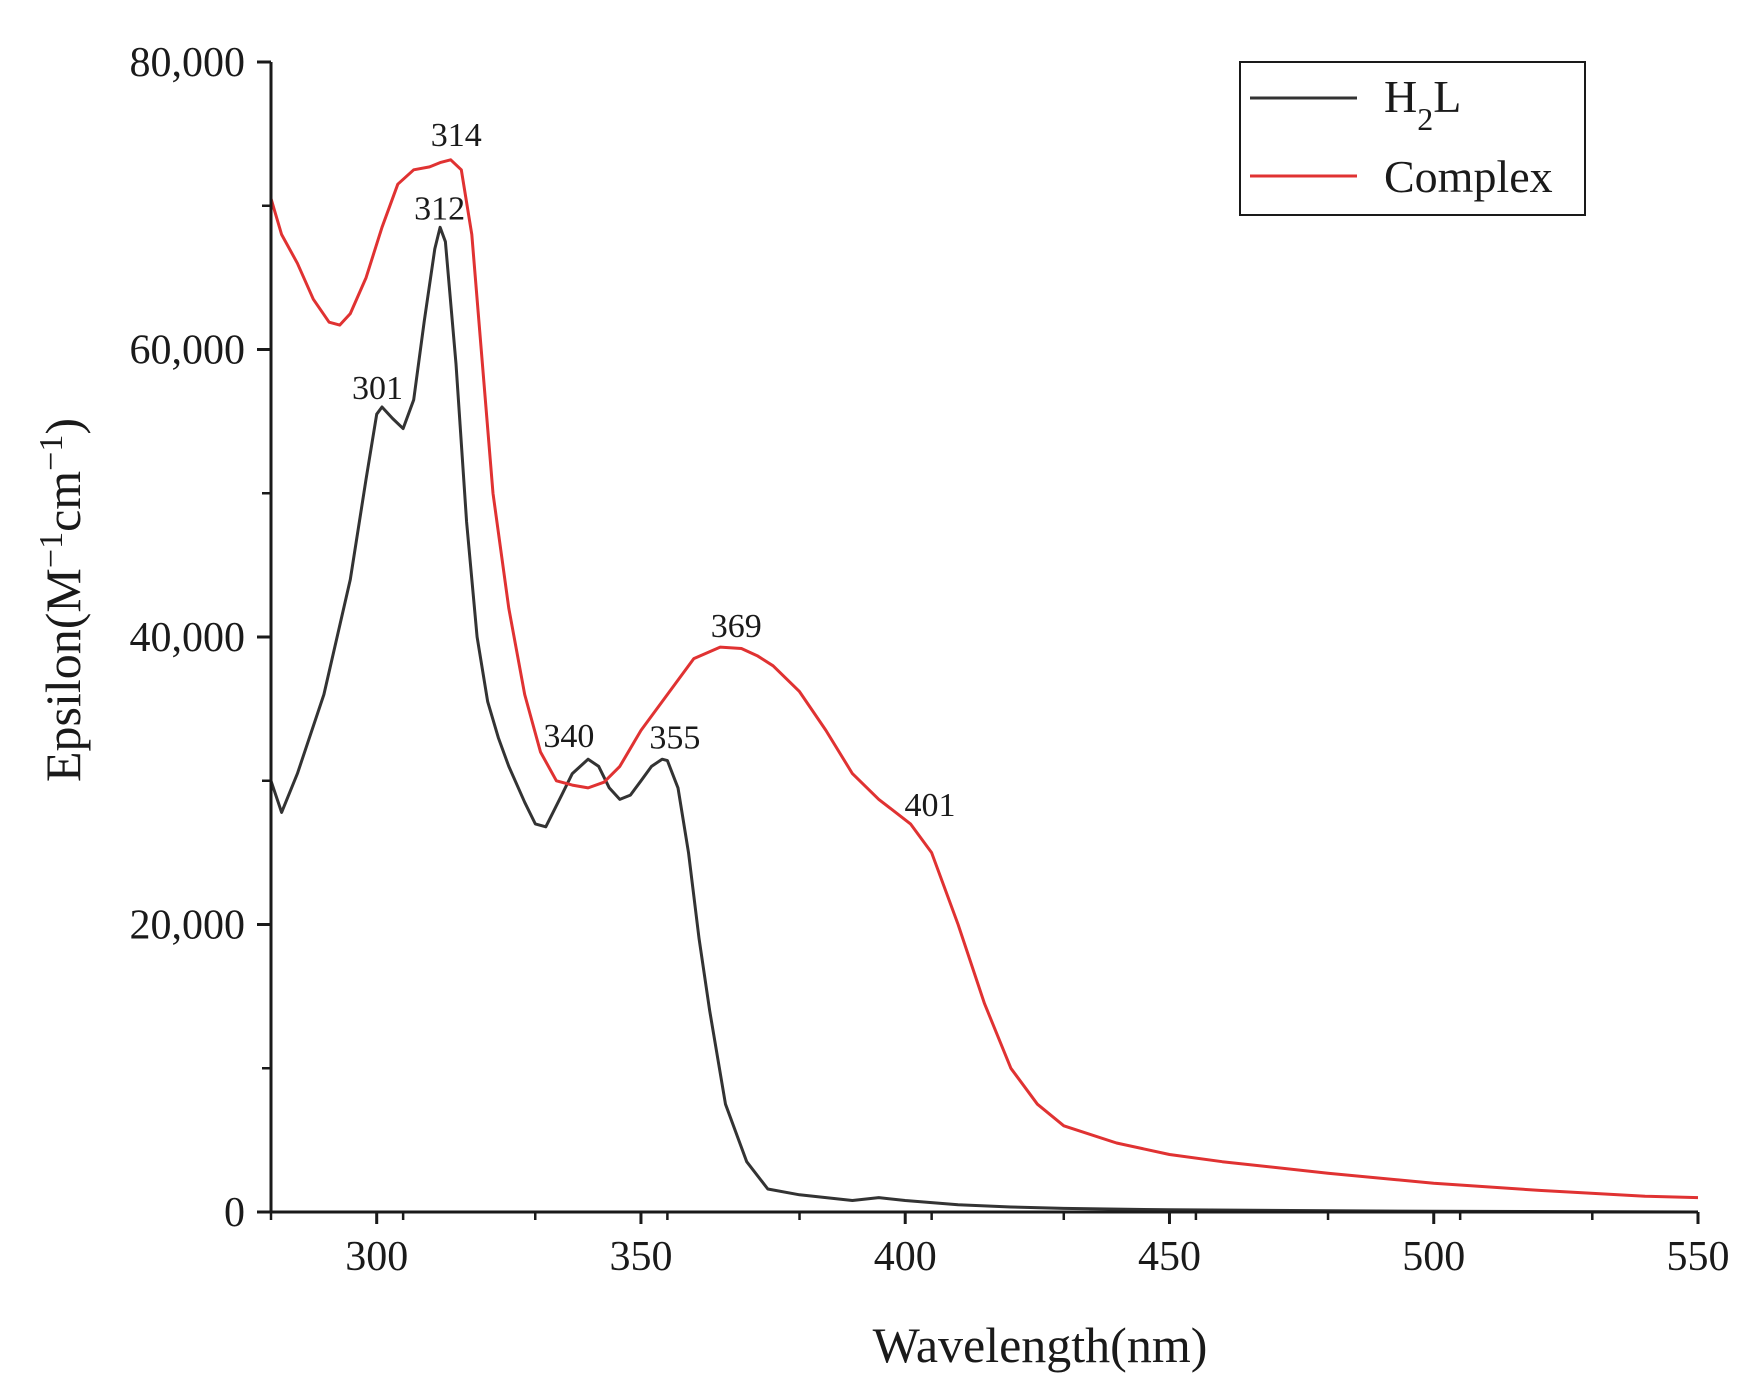  Describe the element at coordinates (1400, 96) in the screenshot. I see `legend-h2l-main: H` at that location.